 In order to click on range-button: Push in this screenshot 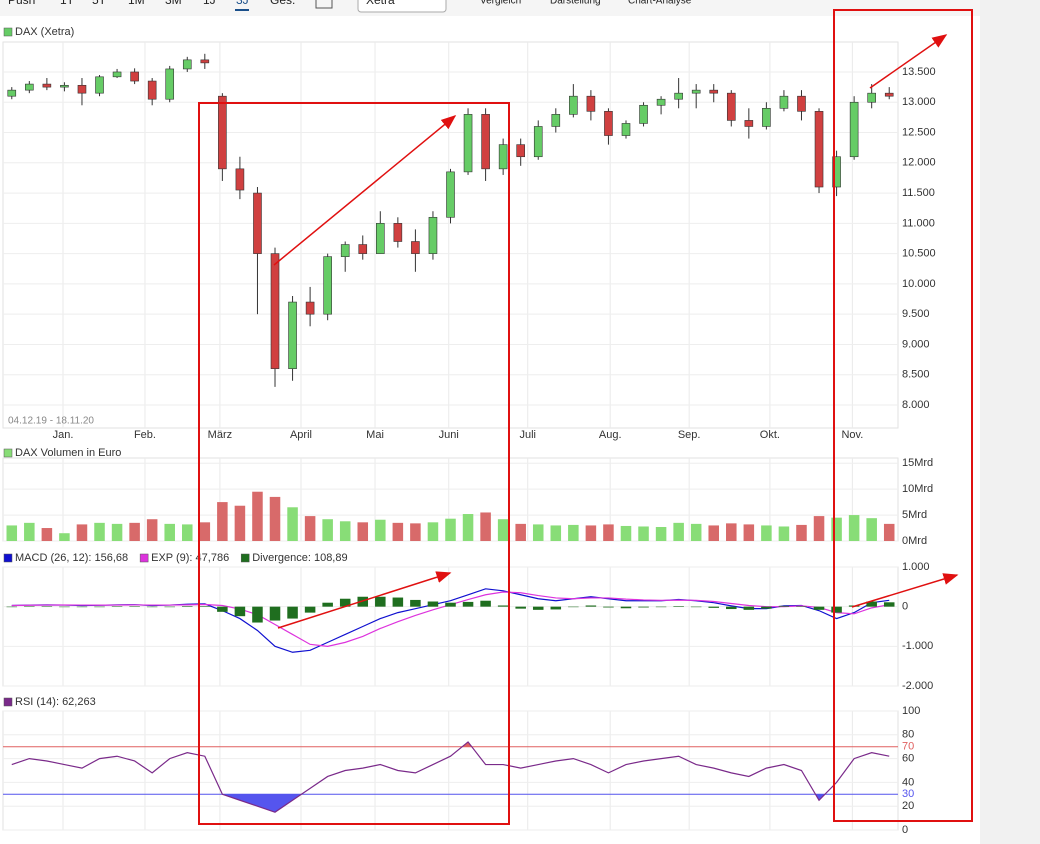, I will do `click(21, 3)`.